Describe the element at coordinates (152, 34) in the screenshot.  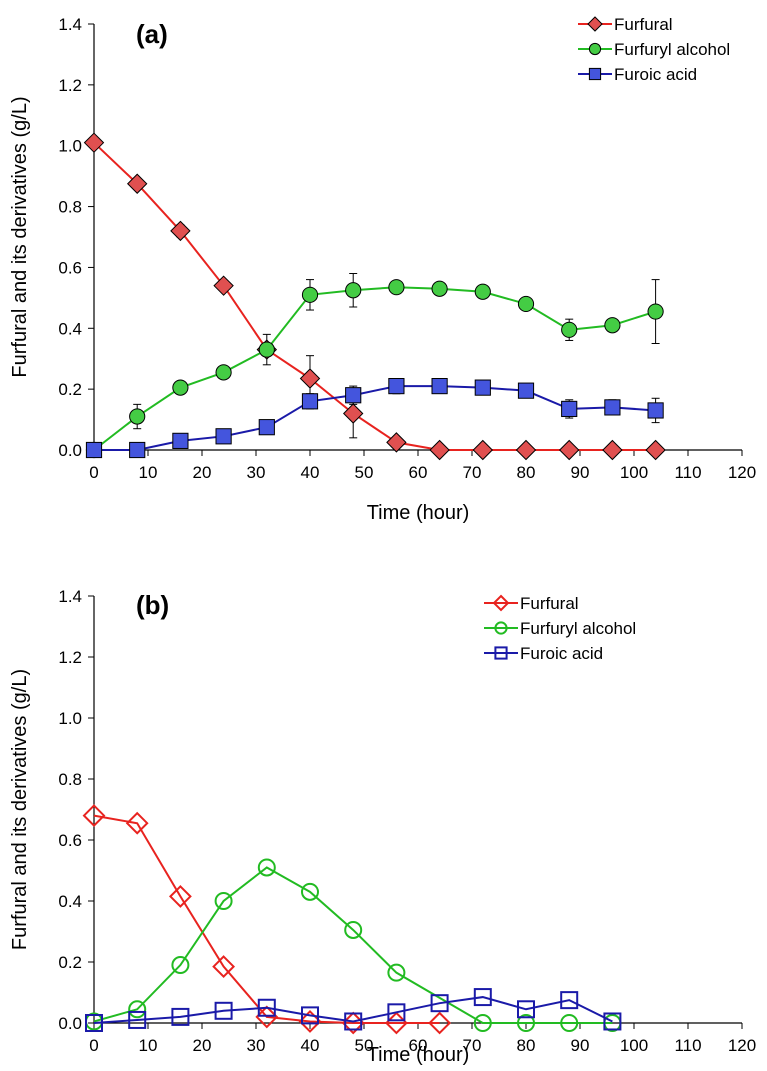
I see `panel-label: (a)` at that location.